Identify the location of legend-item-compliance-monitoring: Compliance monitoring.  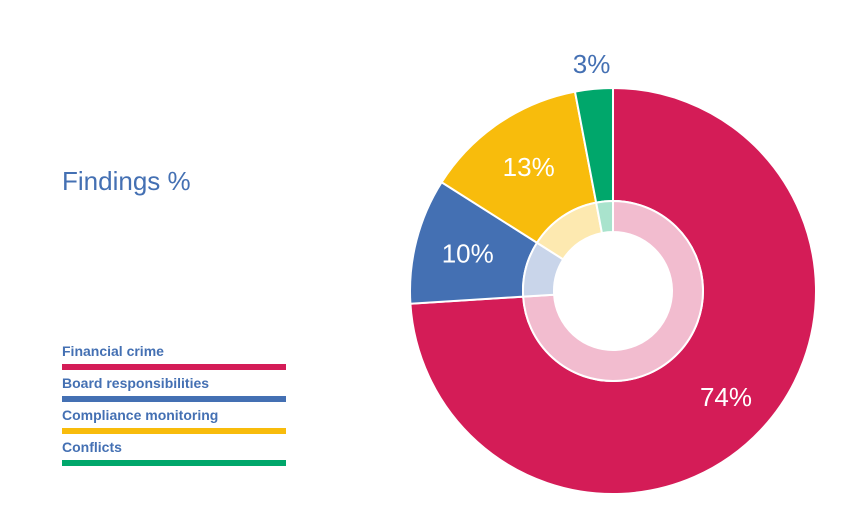
(174, 422).